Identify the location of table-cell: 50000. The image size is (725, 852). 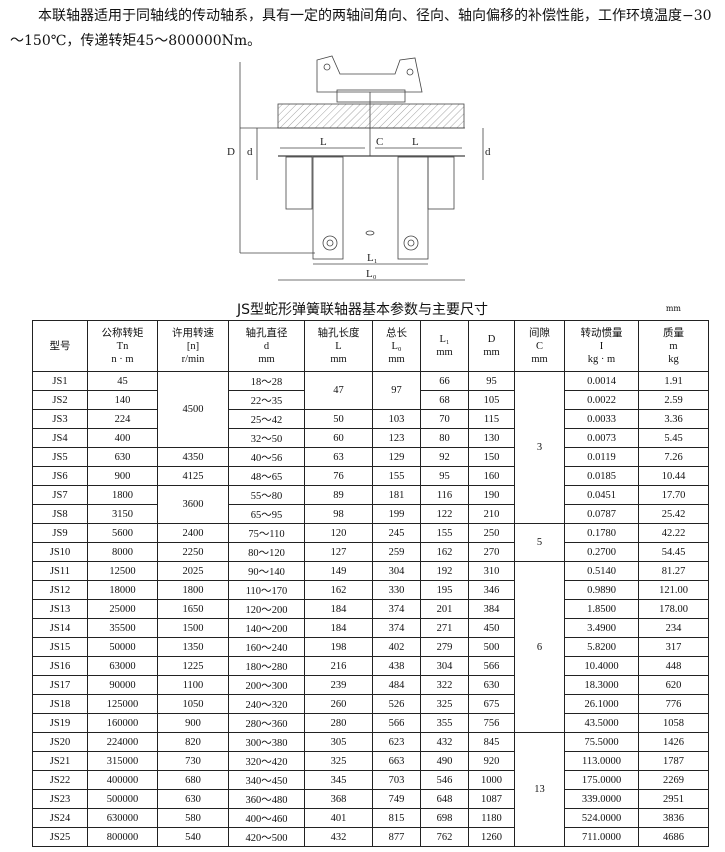
(122, 647).